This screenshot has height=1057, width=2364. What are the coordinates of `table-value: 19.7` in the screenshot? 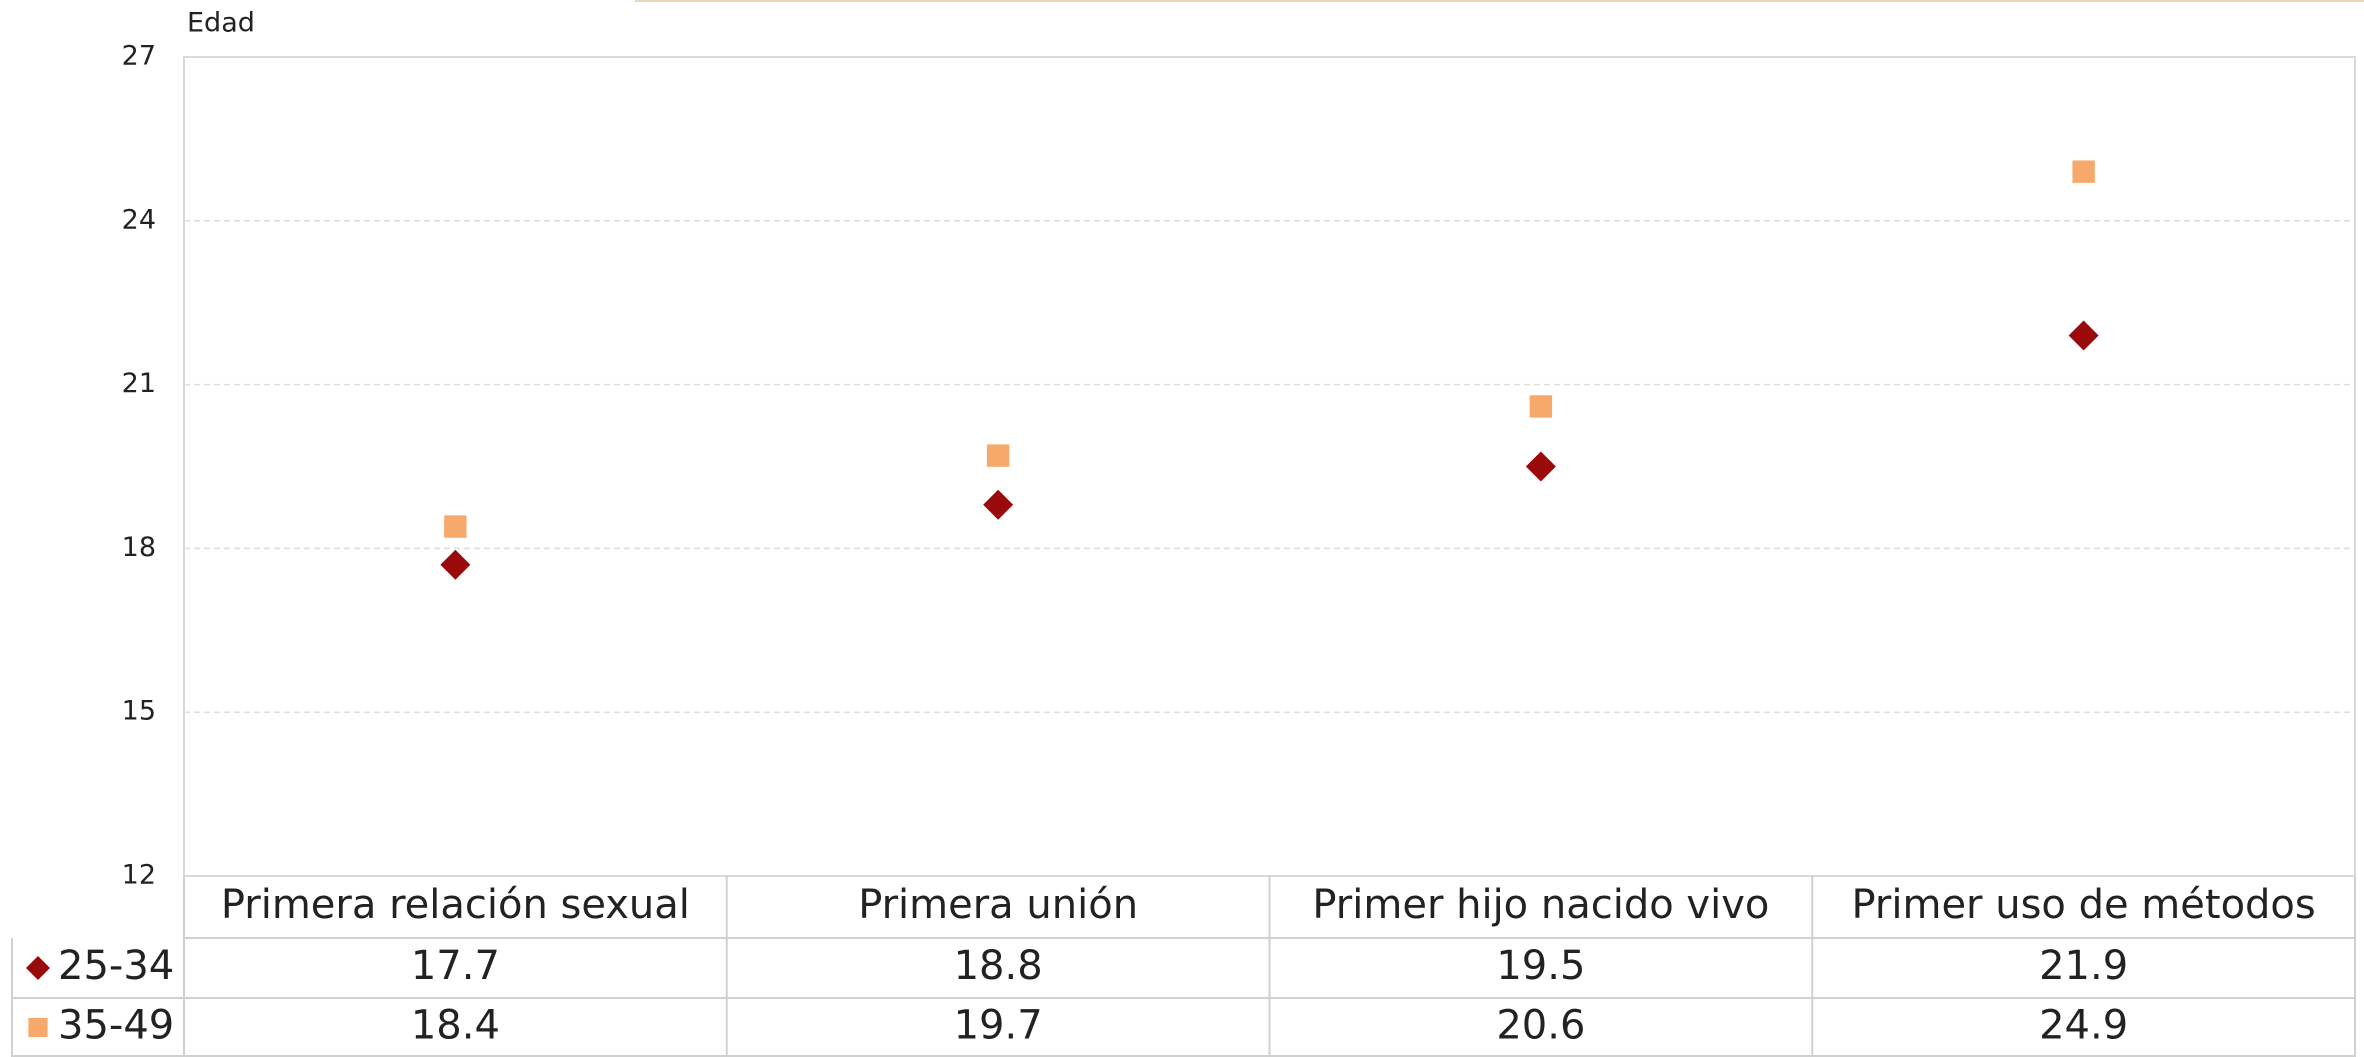 It's located at (998, 1026).